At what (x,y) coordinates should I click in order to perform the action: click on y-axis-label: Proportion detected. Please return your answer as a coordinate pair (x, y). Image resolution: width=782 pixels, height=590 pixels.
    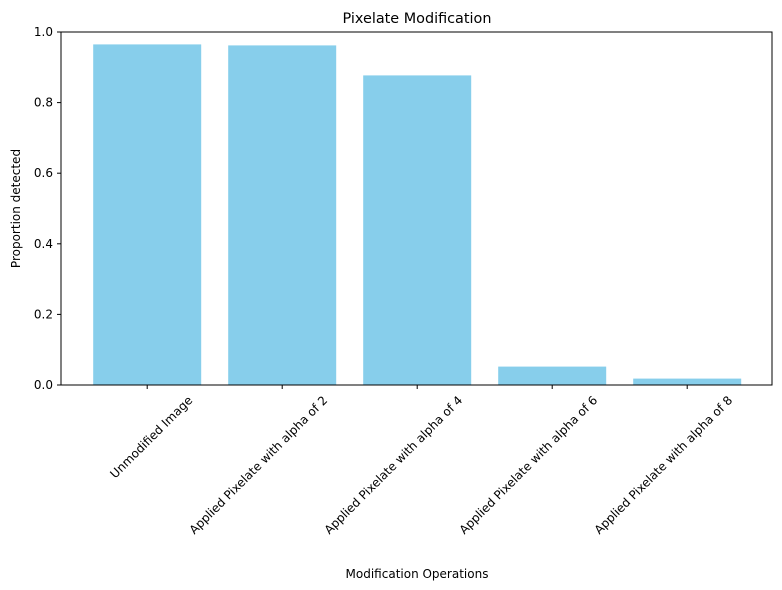
    Looking at the image, I should click on (16, 208).